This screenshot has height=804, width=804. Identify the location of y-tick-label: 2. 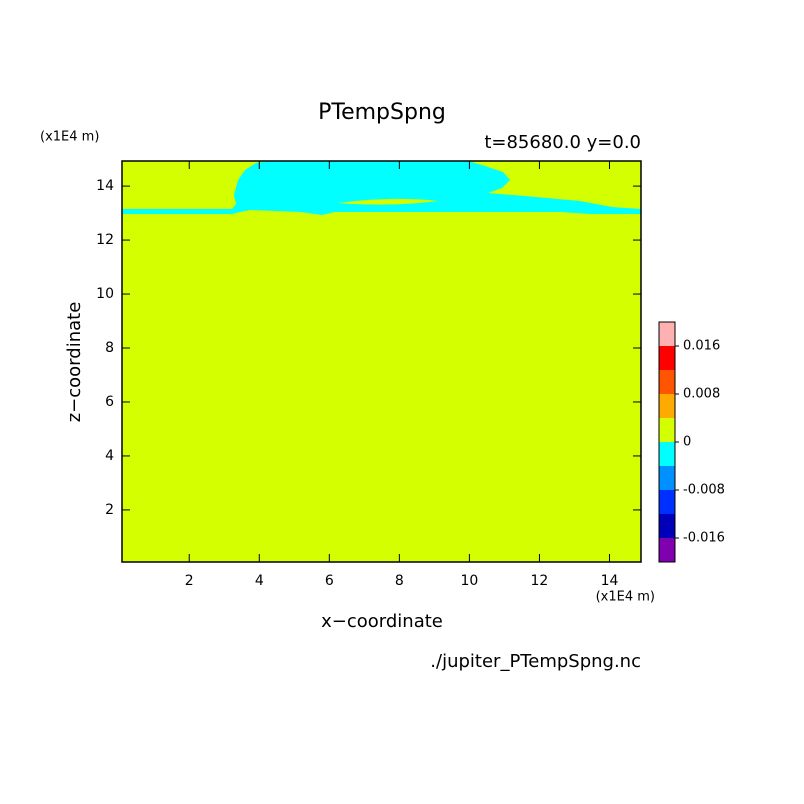
(109, 510).